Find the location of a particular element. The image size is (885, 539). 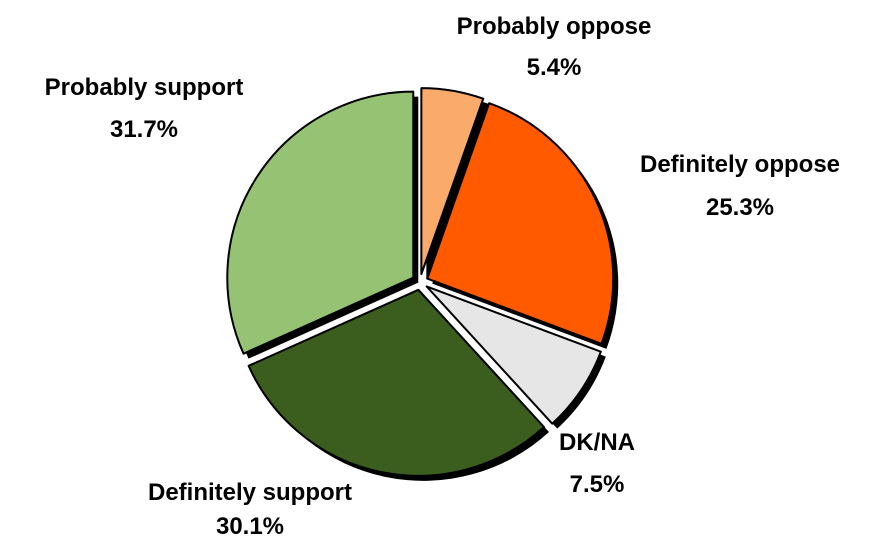

slice-dk-na is located at coordinates (513, 355).